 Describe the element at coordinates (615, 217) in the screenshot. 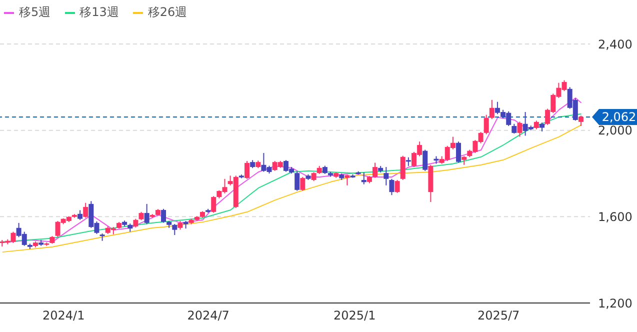

I see `y-tick-label: 1,600` at that location.